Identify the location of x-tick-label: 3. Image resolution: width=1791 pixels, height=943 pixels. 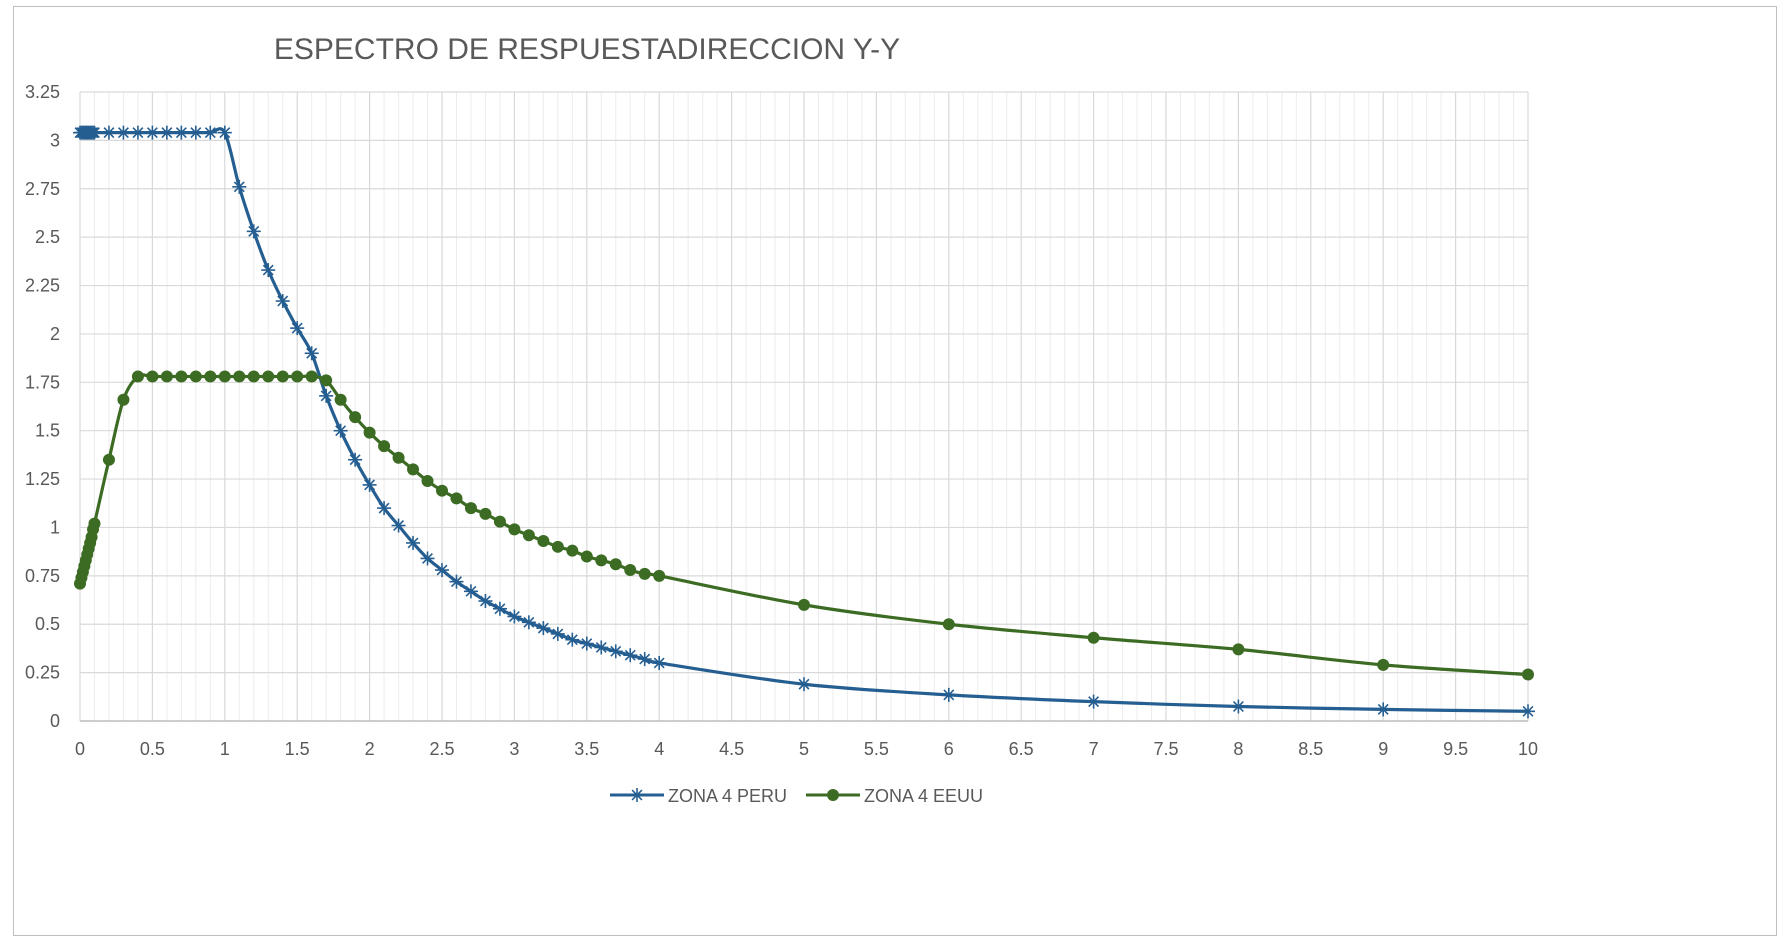
(514, 749).